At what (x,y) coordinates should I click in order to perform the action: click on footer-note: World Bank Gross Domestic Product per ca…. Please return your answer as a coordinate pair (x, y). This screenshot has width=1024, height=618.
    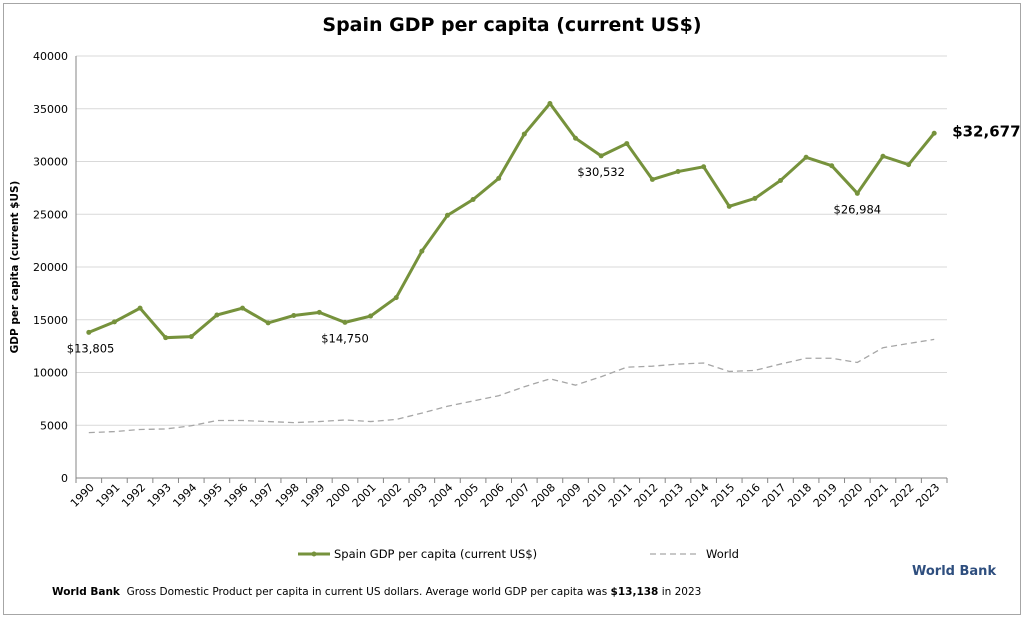
    Looking at the image, I should click on (376, 592).